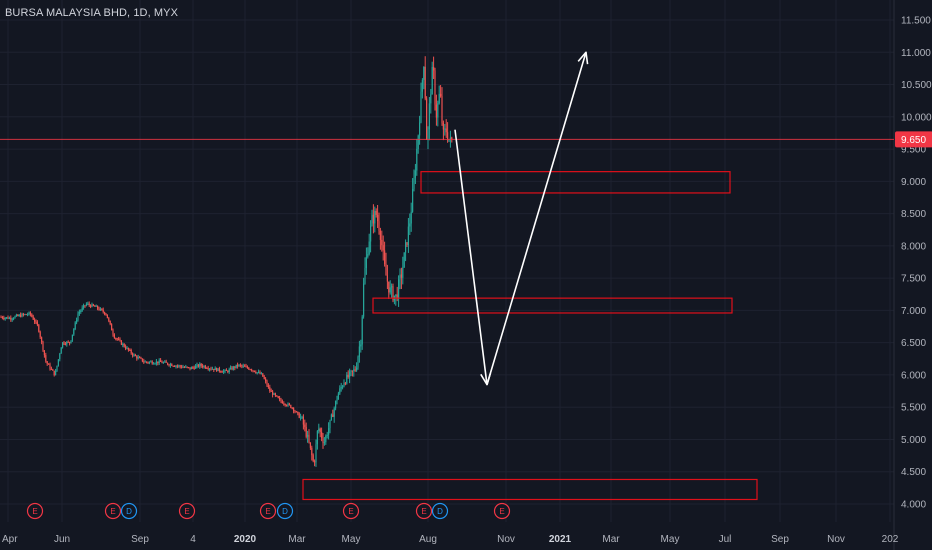 The height and width of the screenshot is (550, 932). I want to click on price-tick-label: 4.000, so click(913, 505).